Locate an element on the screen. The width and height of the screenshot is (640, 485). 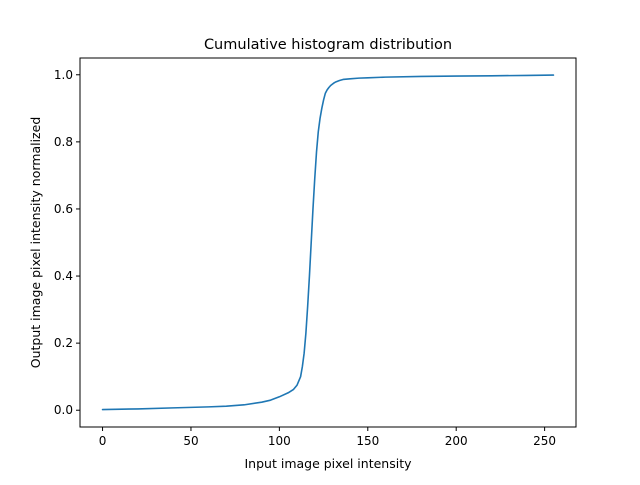
x-axis-label: Input image pixel intensity is located at coordinates (329, 463).